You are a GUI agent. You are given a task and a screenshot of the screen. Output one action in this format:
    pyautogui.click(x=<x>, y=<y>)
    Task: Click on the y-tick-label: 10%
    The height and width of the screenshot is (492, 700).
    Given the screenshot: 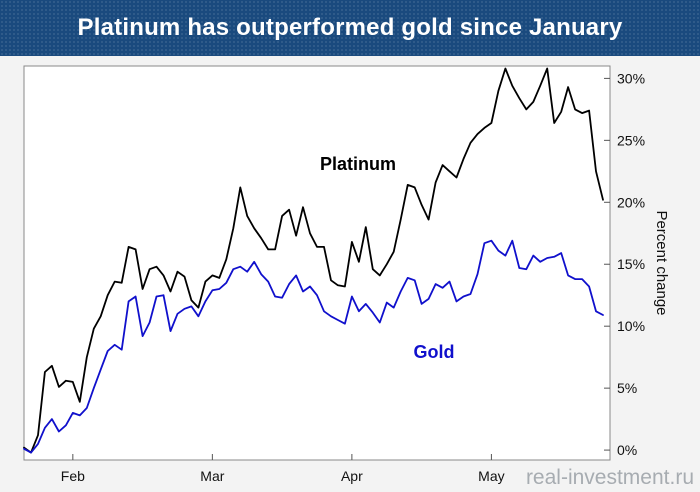 What is the action you would take?
    pyautogui.click(x=631, y=326)
    